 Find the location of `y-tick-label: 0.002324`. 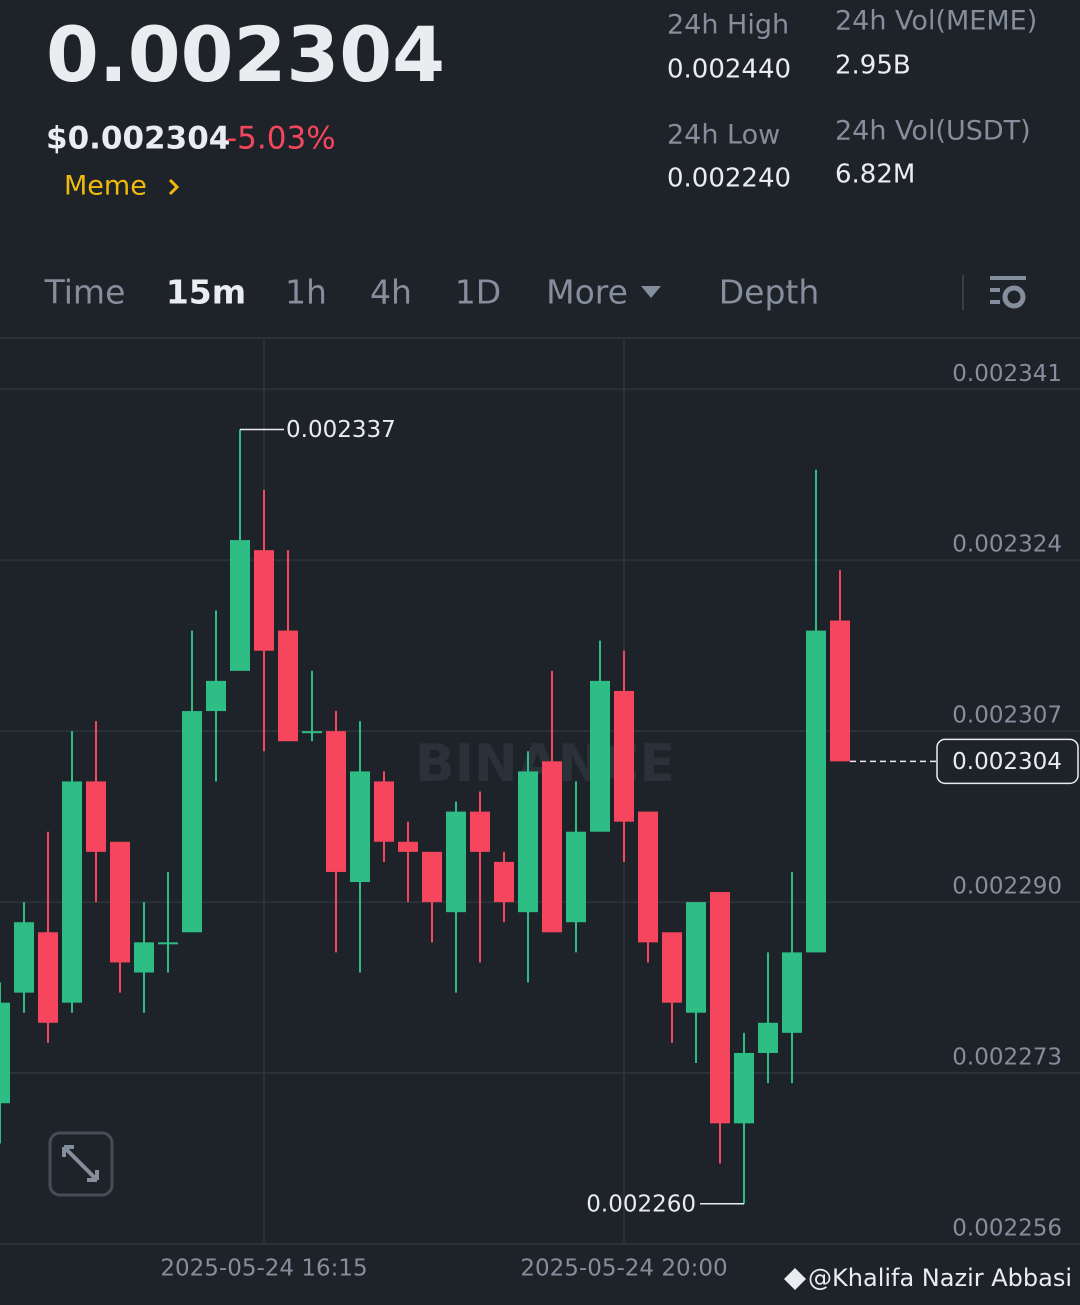

y-tick-label: 0.002324 is located at coordinates (1007, 545).